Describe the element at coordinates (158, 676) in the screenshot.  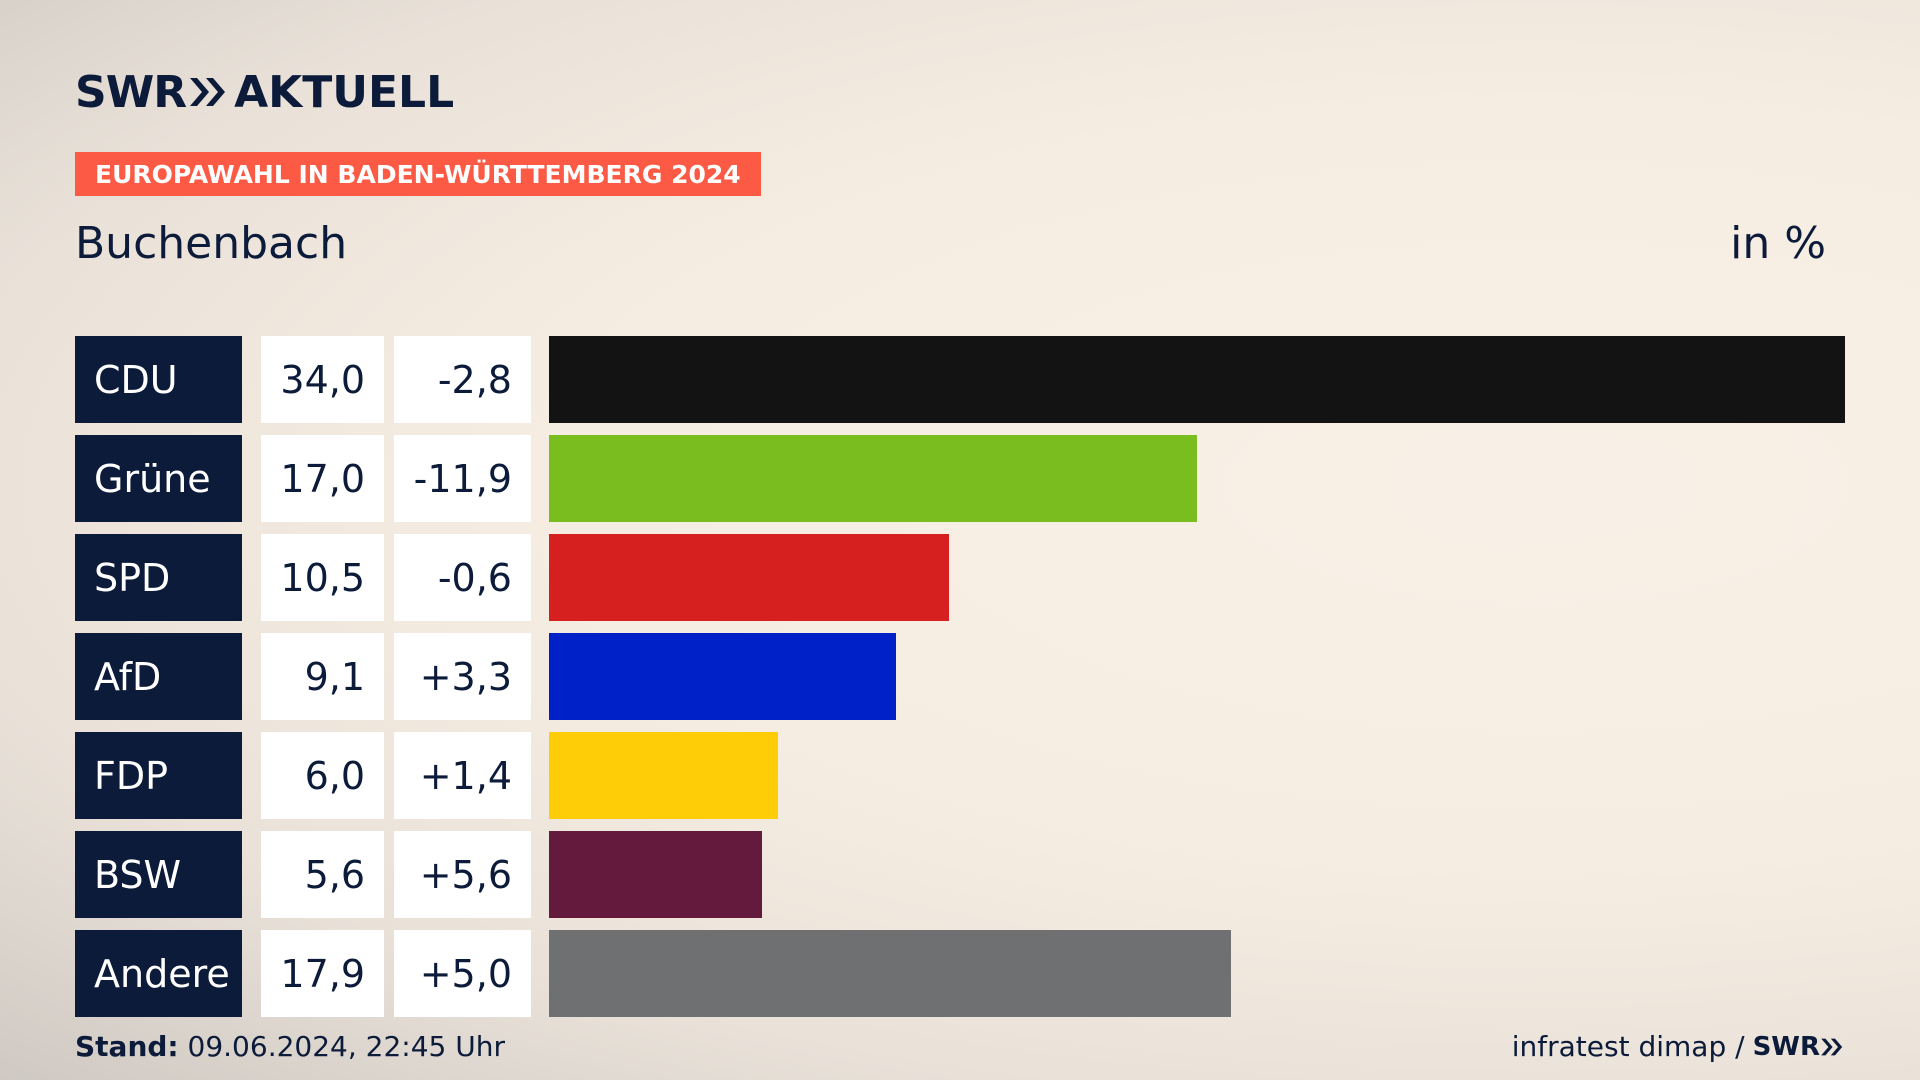
I see `party-label: AfD` at that location.